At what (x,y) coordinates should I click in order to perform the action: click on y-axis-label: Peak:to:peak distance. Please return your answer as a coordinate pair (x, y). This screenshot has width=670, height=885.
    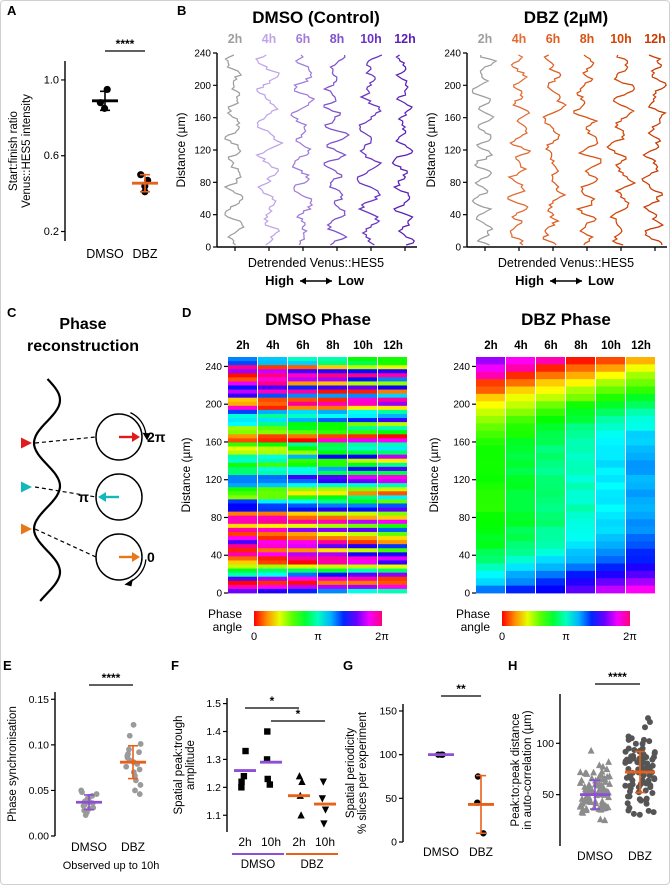
    Looking at the image, I should click on (516, 769).